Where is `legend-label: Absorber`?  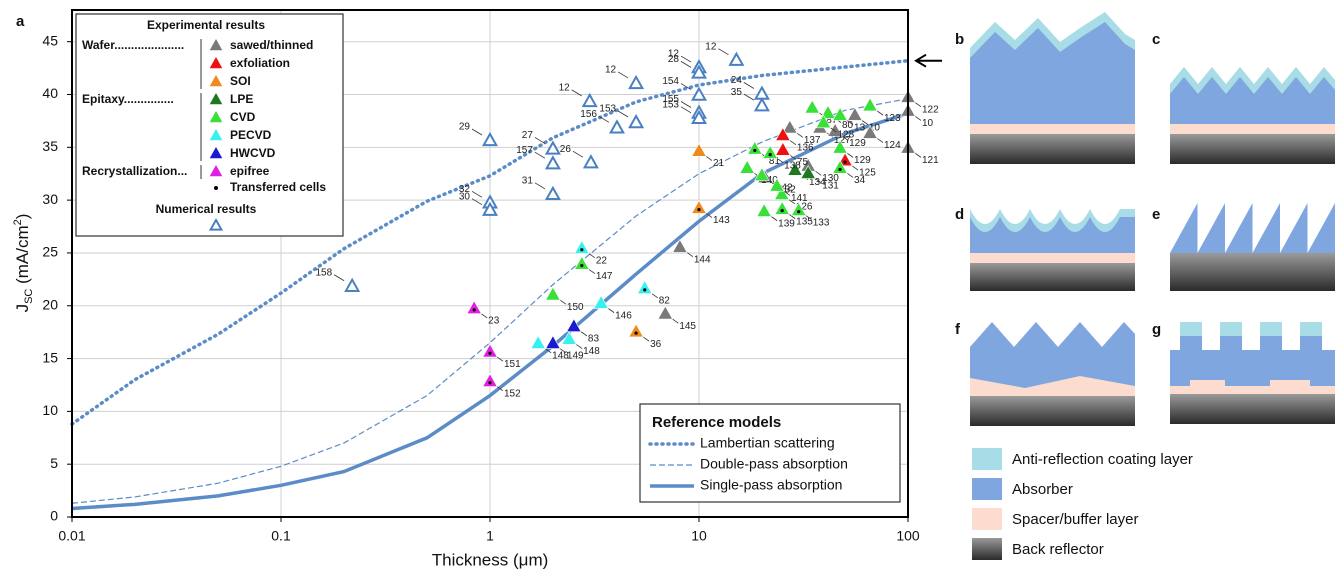
legend-label: Absorber is located at coordinates (1042, 489).